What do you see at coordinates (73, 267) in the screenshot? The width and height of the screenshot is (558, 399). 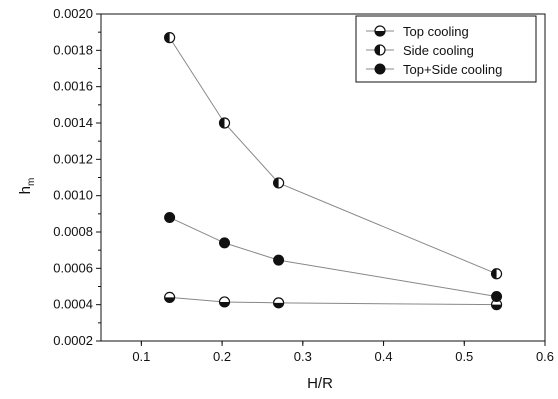 I see `y-tick-label: 0.0006` at bounding box center [73, 267].